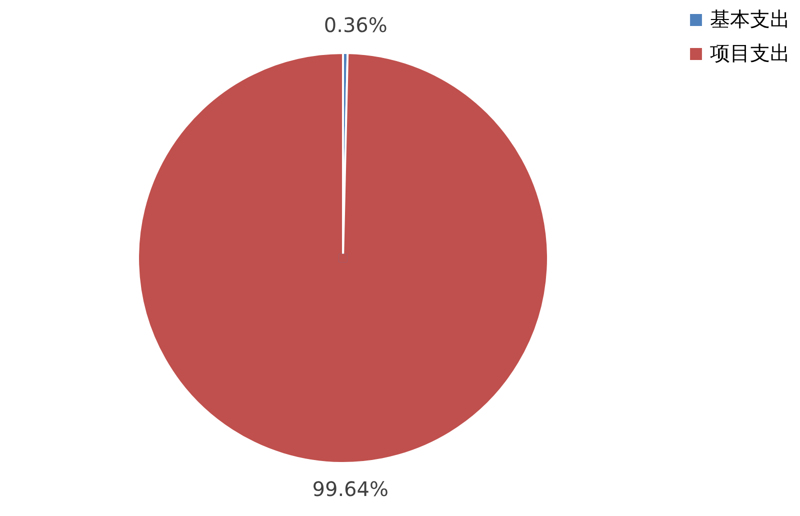  What do you see at coordinates (750, 19) in the screenshot?
I see `legend-label: 基本支出` at bounding box center [750, 19].